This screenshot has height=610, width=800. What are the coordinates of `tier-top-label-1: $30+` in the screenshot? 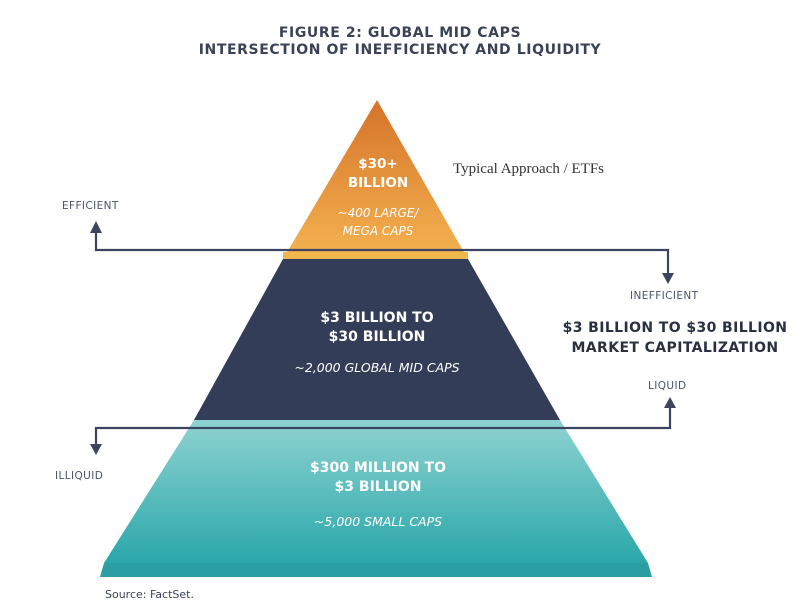 It's located at (378, 164).